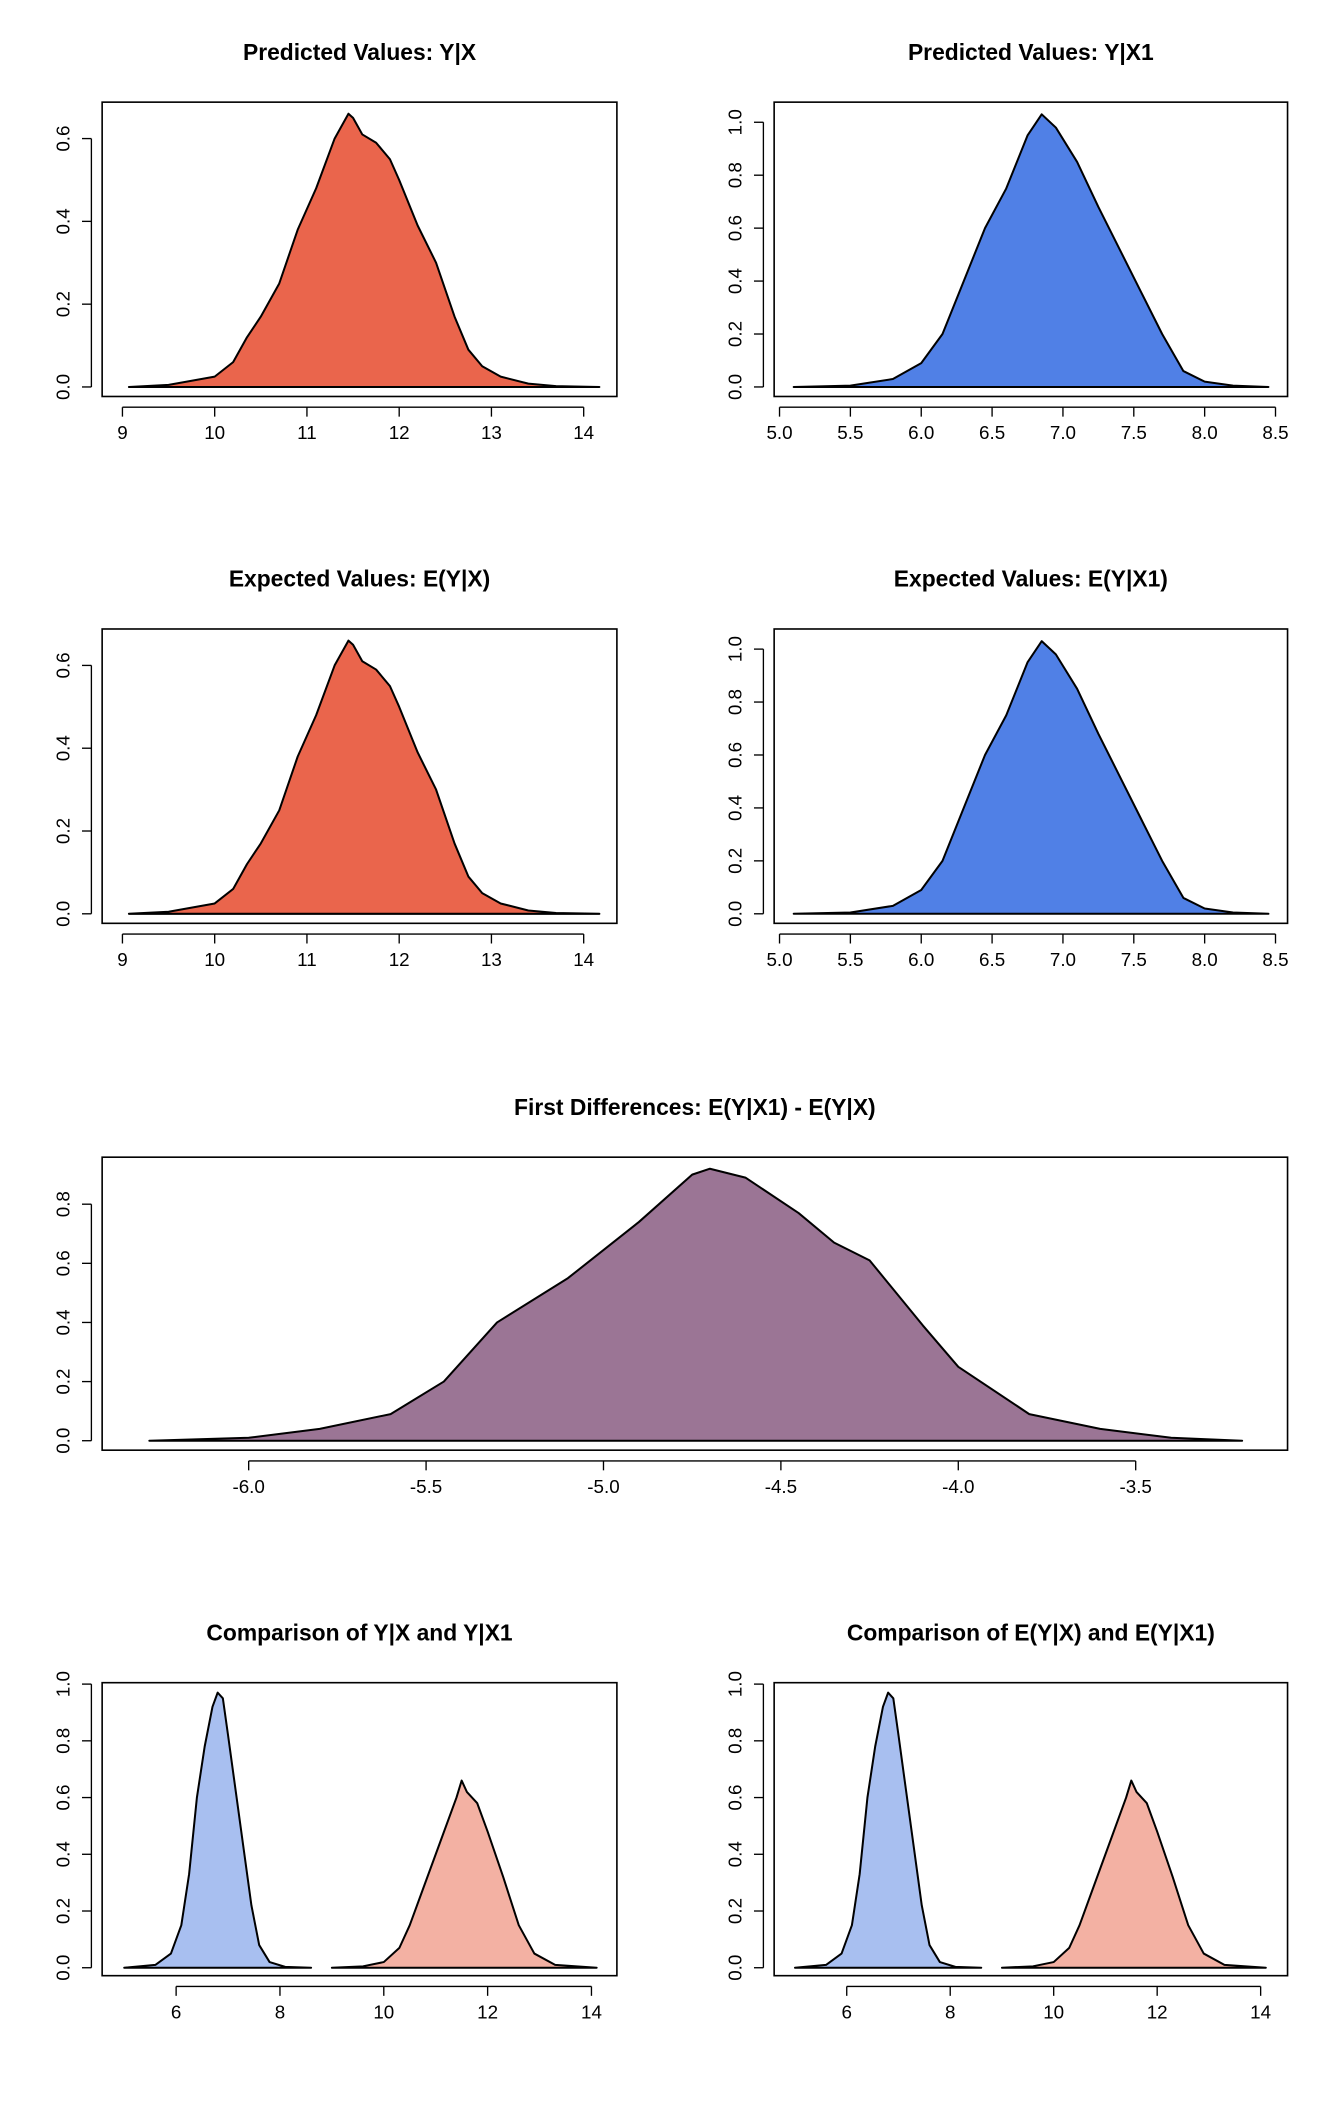  I want to click on x-tick-label: -3.5, so click(1135, 1486).